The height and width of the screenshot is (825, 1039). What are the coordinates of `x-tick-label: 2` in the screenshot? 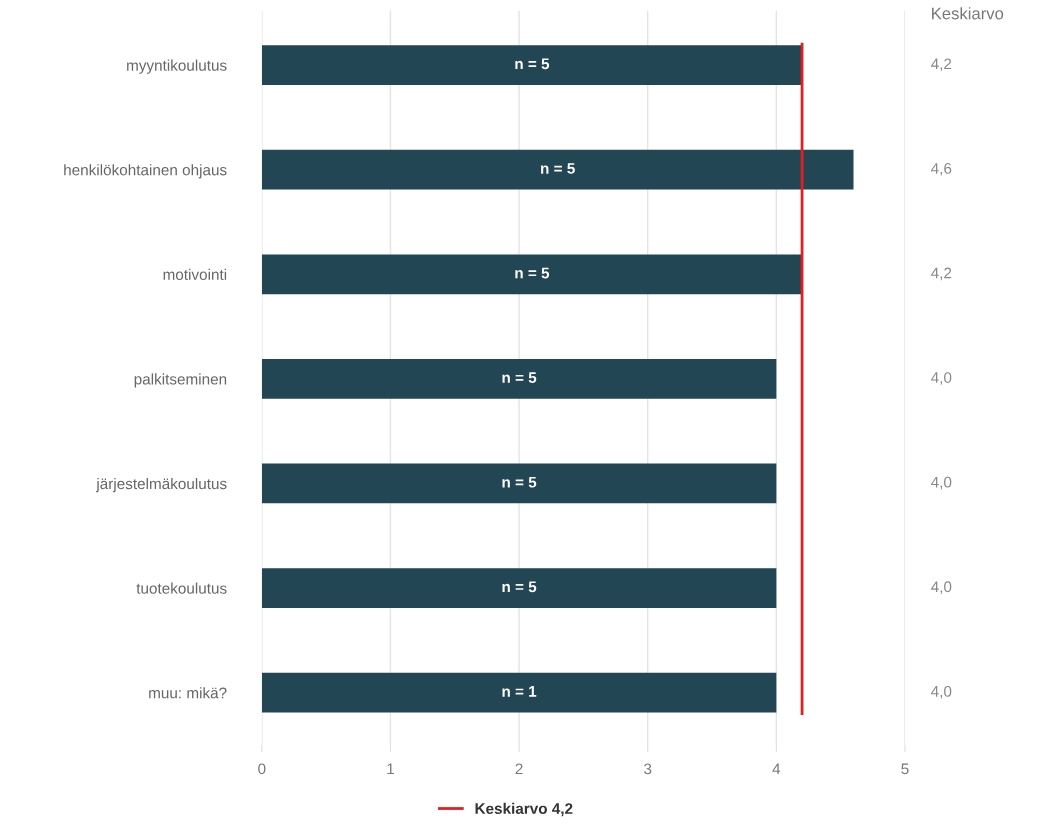 It's located at (519, 769).